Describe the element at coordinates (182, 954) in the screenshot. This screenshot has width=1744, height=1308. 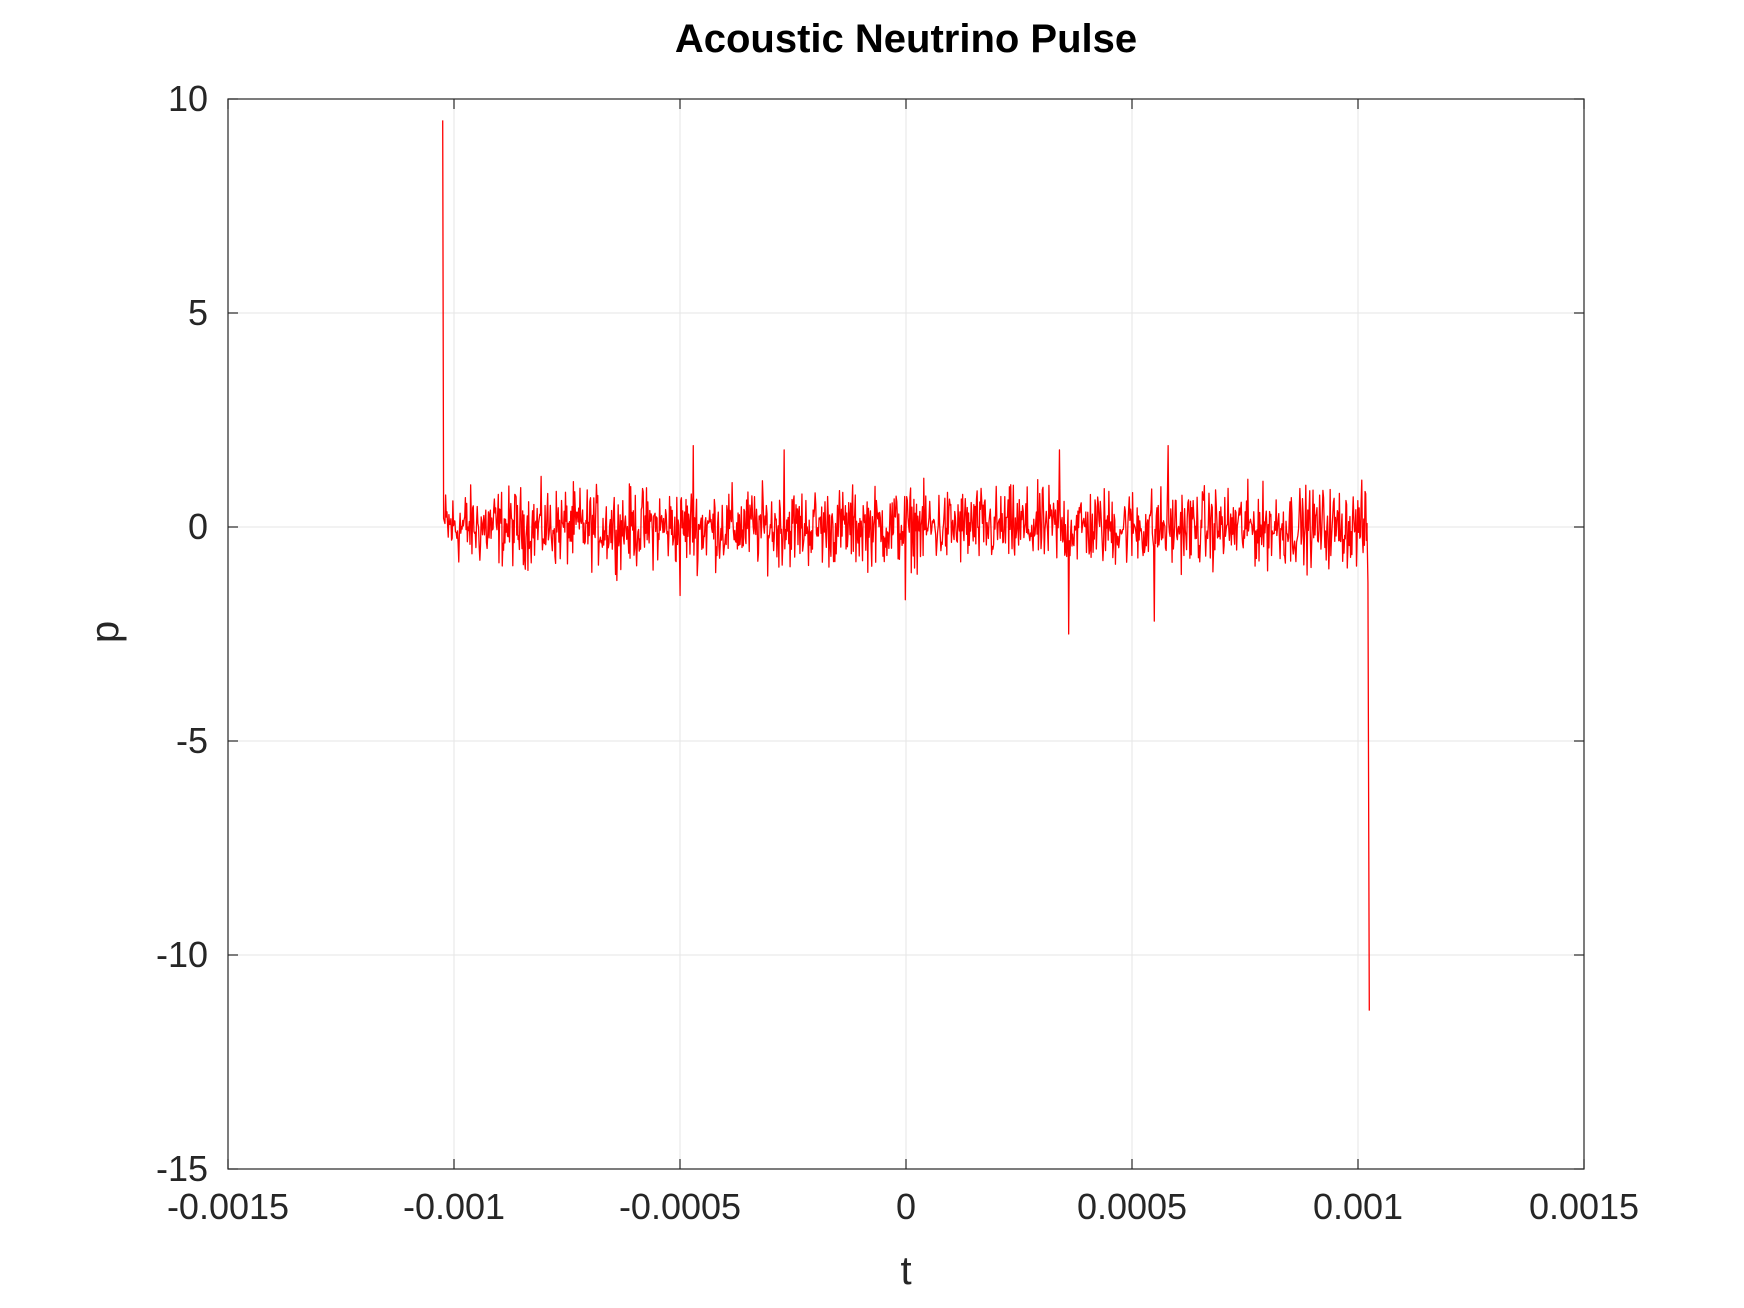
I see `y-tick-label: -10` at that location.